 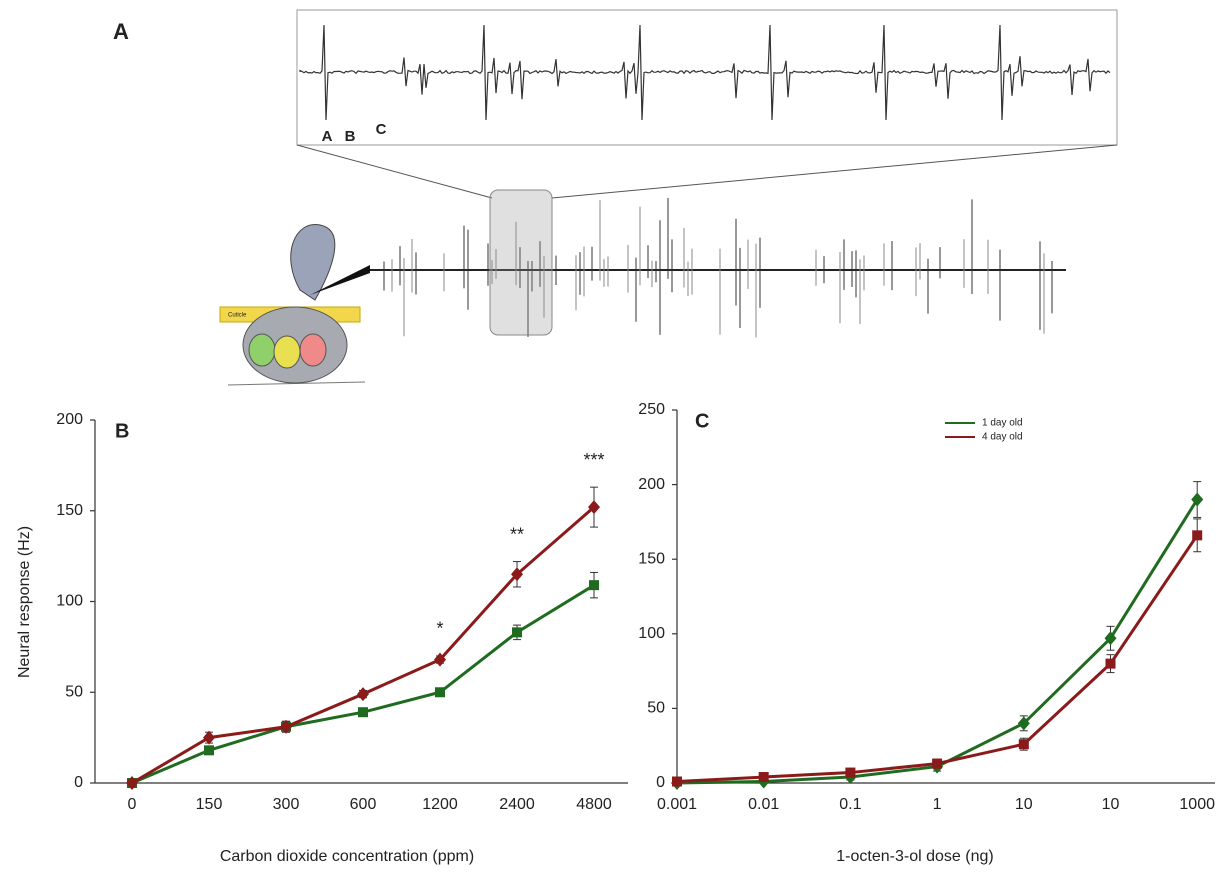 What do you see at coordinates (327, 136) in the screenshot?
I see `spike-label: A` at bounding box center [327, 136].